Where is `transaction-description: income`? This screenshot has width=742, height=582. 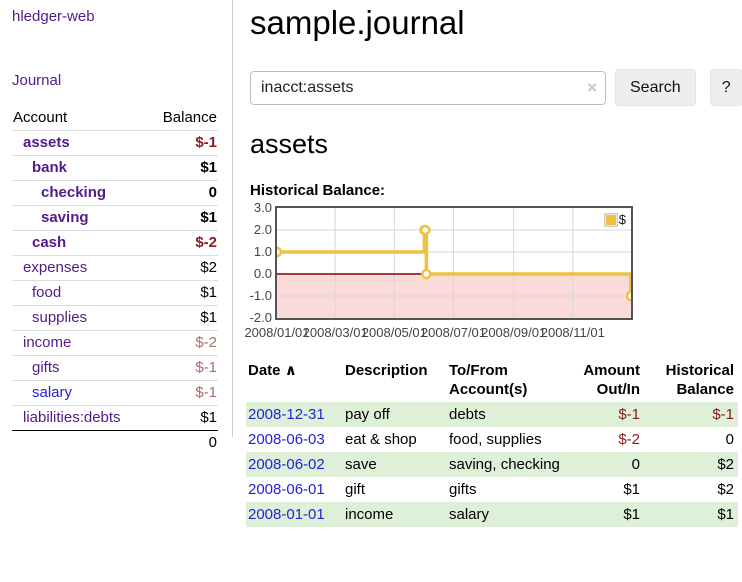 transaction-description: income is located at coordinates (369, 514).